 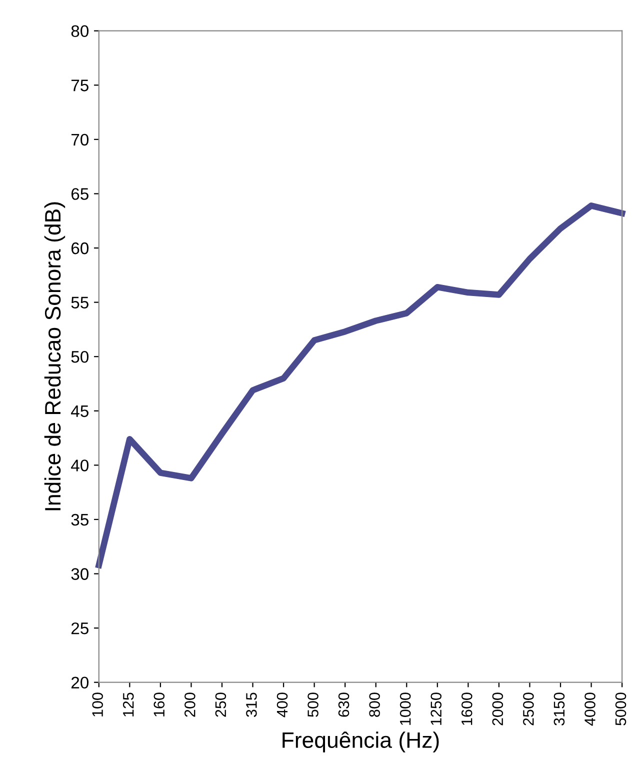 I want to click on x-tick-label: 3150, so click(x=559, y=709).